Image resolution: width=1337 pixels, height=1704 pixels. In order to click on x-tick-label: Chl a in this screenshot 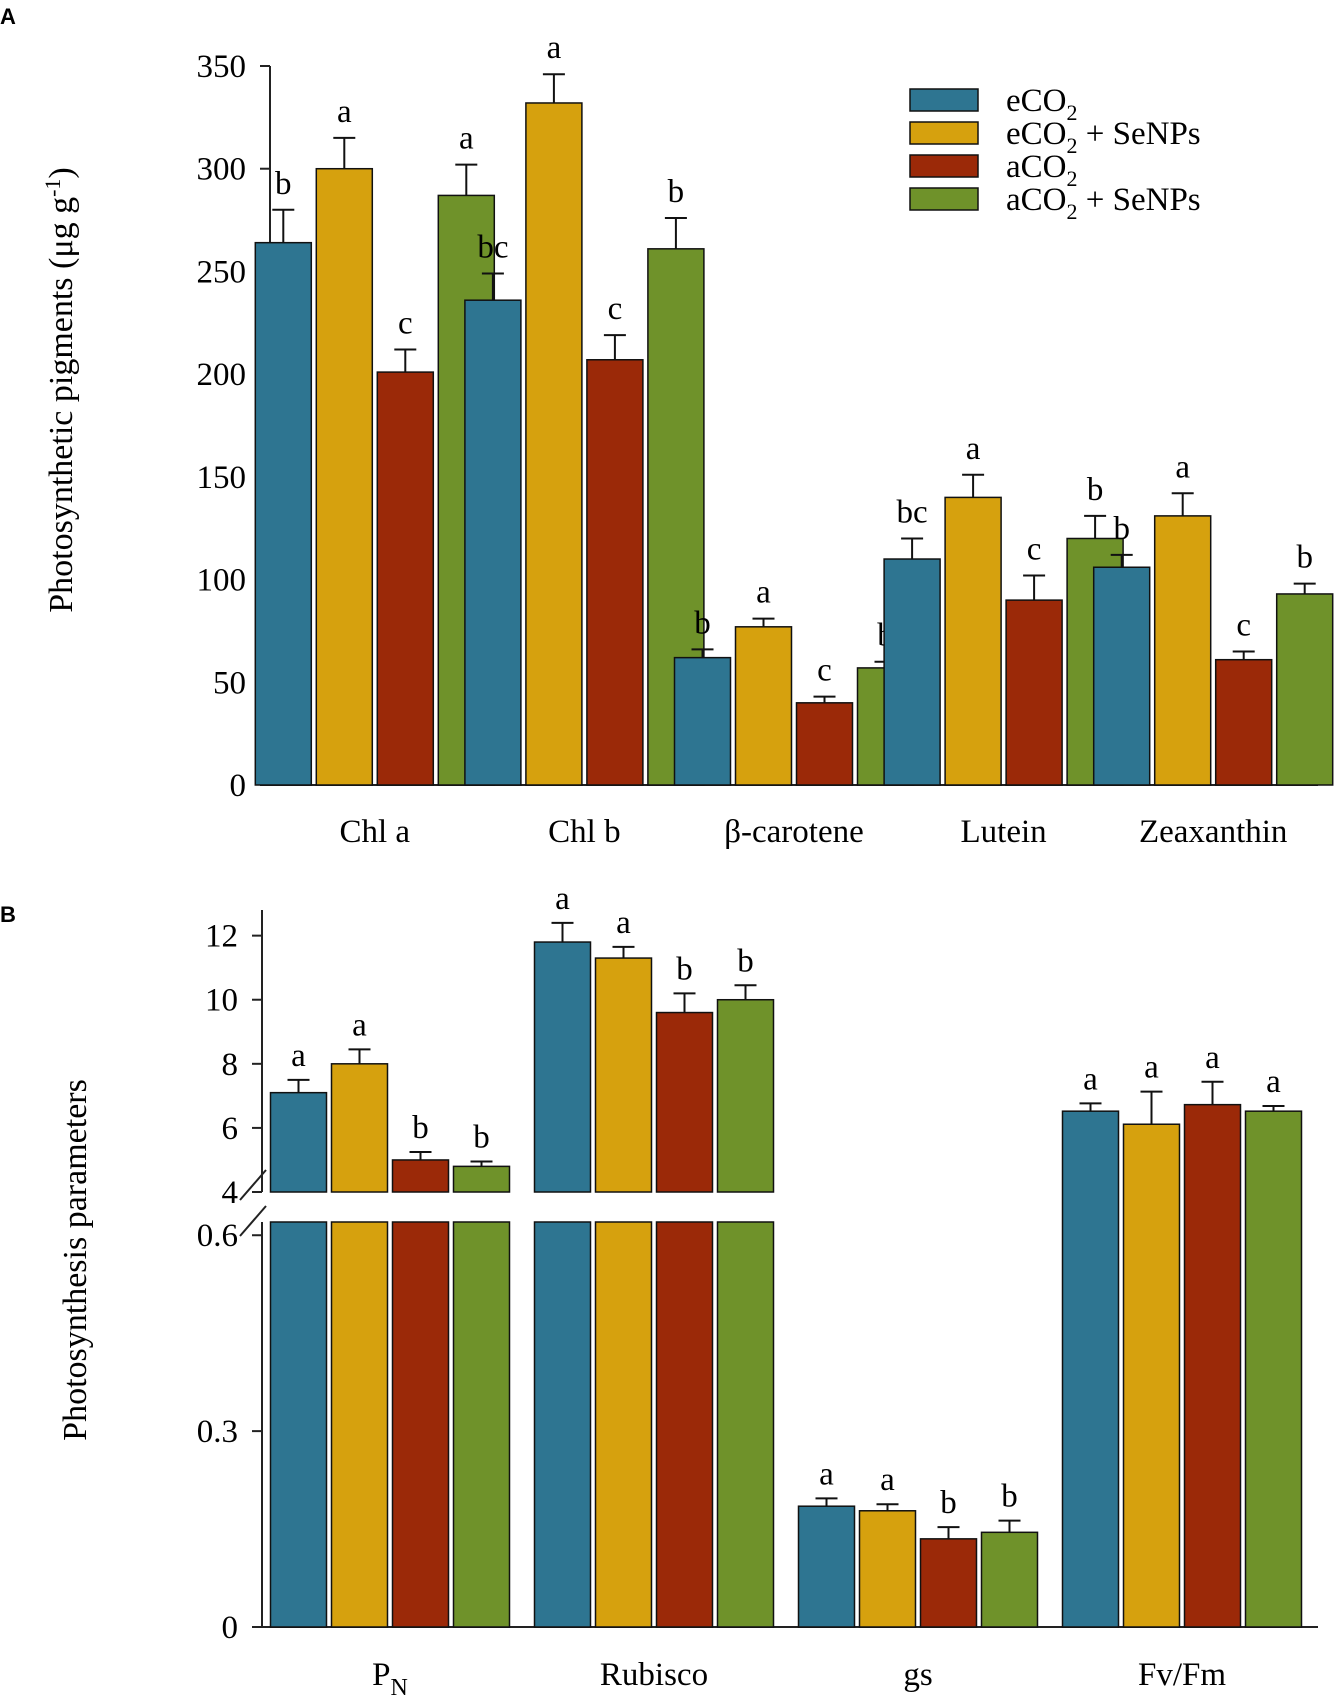, I will do `click(375, 832)`.